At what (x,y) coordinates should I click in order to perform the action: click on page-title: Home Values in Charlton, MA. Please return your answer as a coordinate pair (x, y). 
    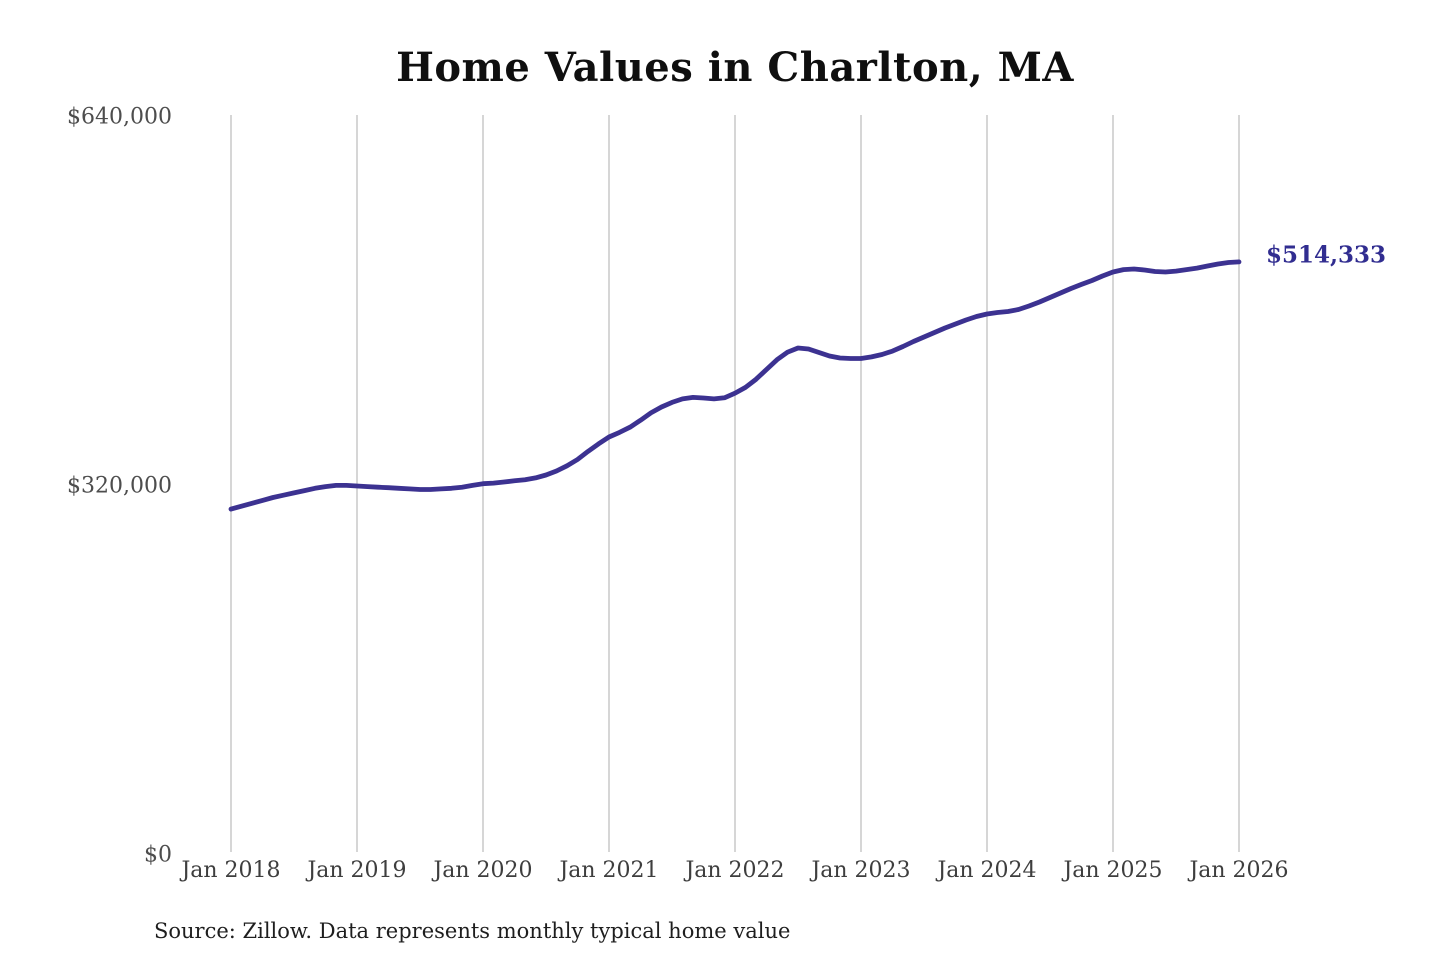
    Looking at the image, I should click on (735, 67).